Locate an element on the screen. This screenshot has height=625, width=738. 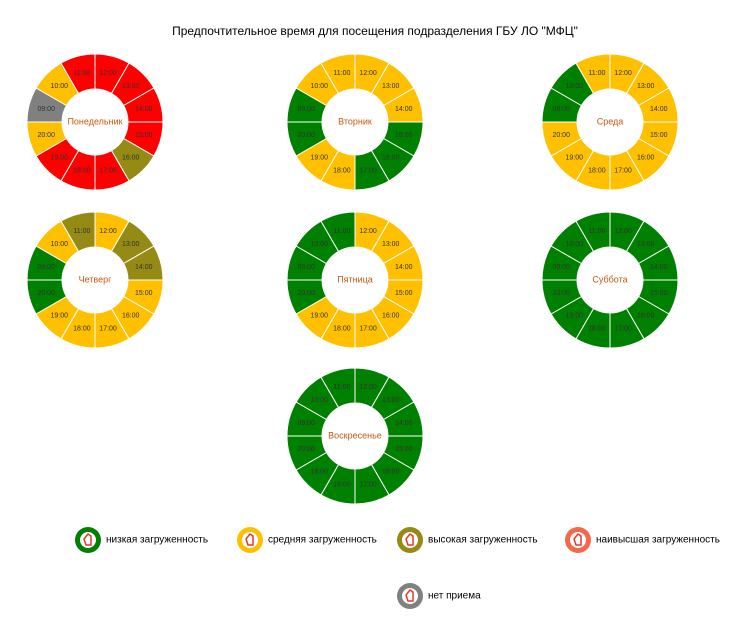
legend-label: высокая загруженность is located at coordinates (483, 540).